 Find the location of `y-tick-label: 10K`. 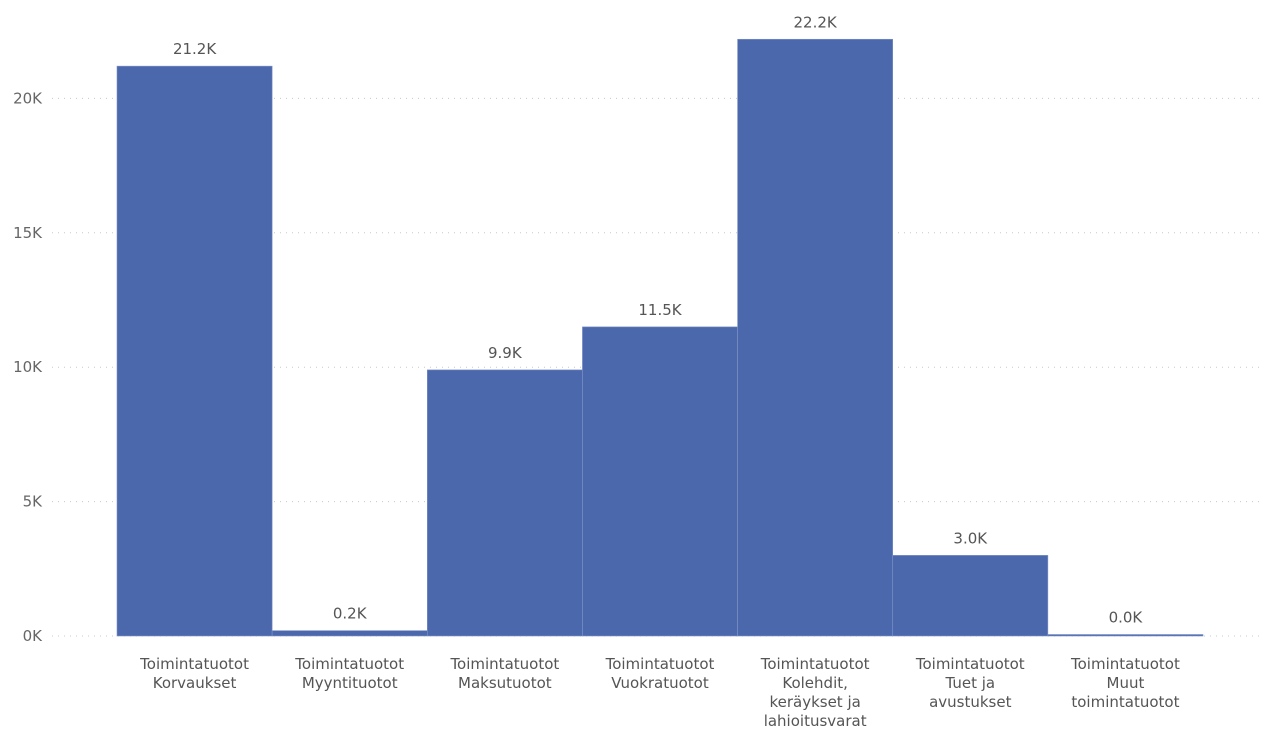

y-tick-label: 10K is located at coordinates (28, 367).